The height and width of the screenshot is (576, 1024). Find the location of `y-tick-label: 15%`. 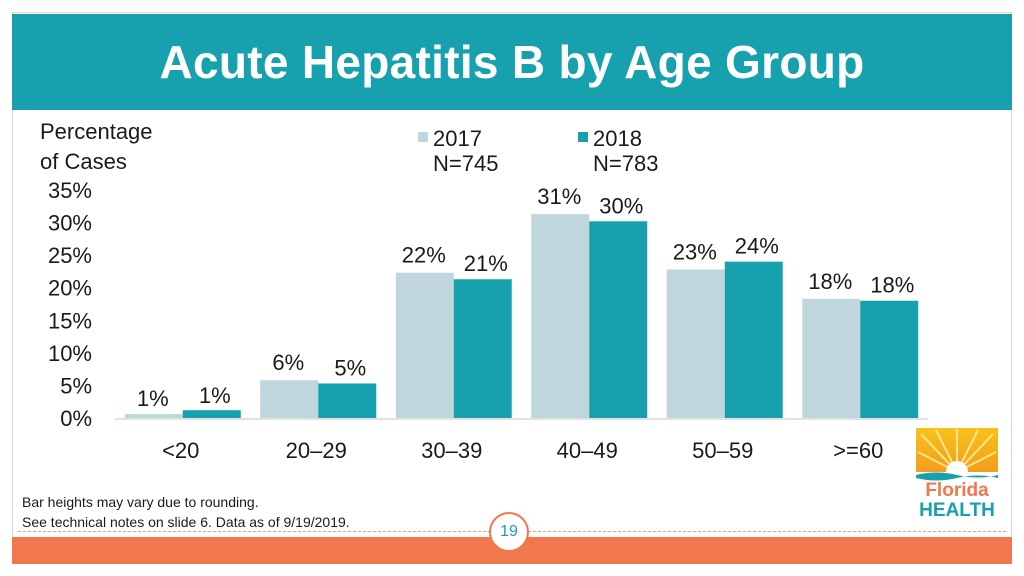

y-tick-label: 15% is located at coordinates (70, 320).